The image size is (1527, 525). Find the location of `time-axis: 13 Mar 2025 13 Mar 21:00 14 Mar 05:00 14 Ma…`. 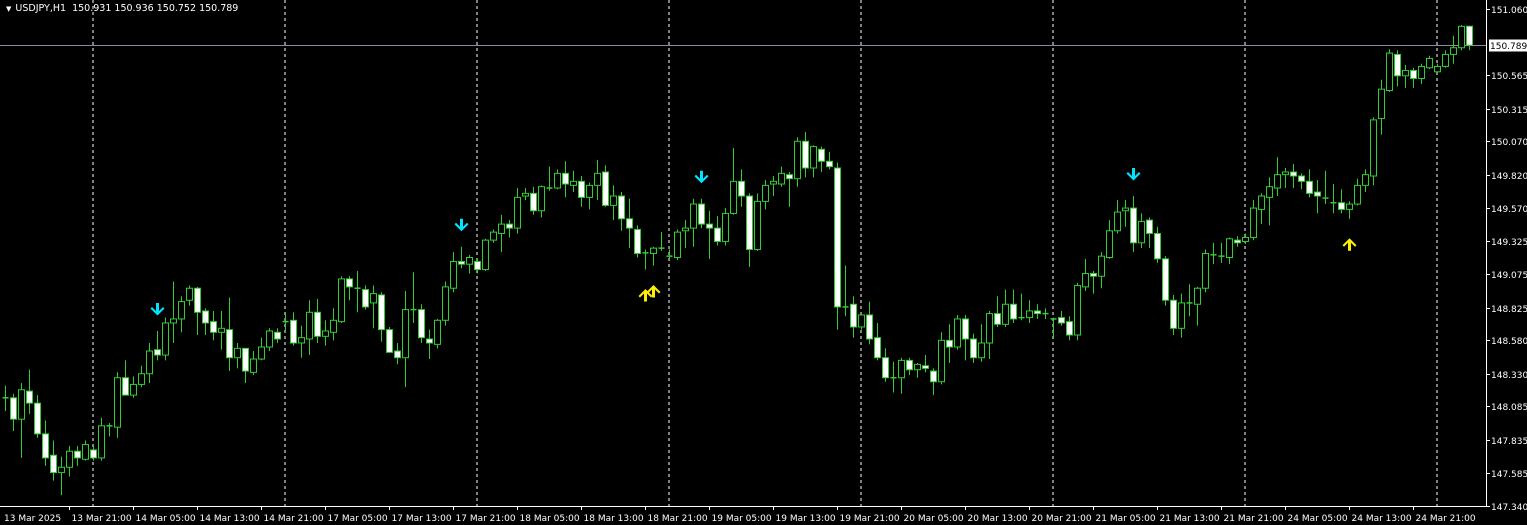

time-axis: 13 Mar 2025 13 Mar 21:00 14 Mar 05:00 14 Ma… is located at coordinates (740, 515).